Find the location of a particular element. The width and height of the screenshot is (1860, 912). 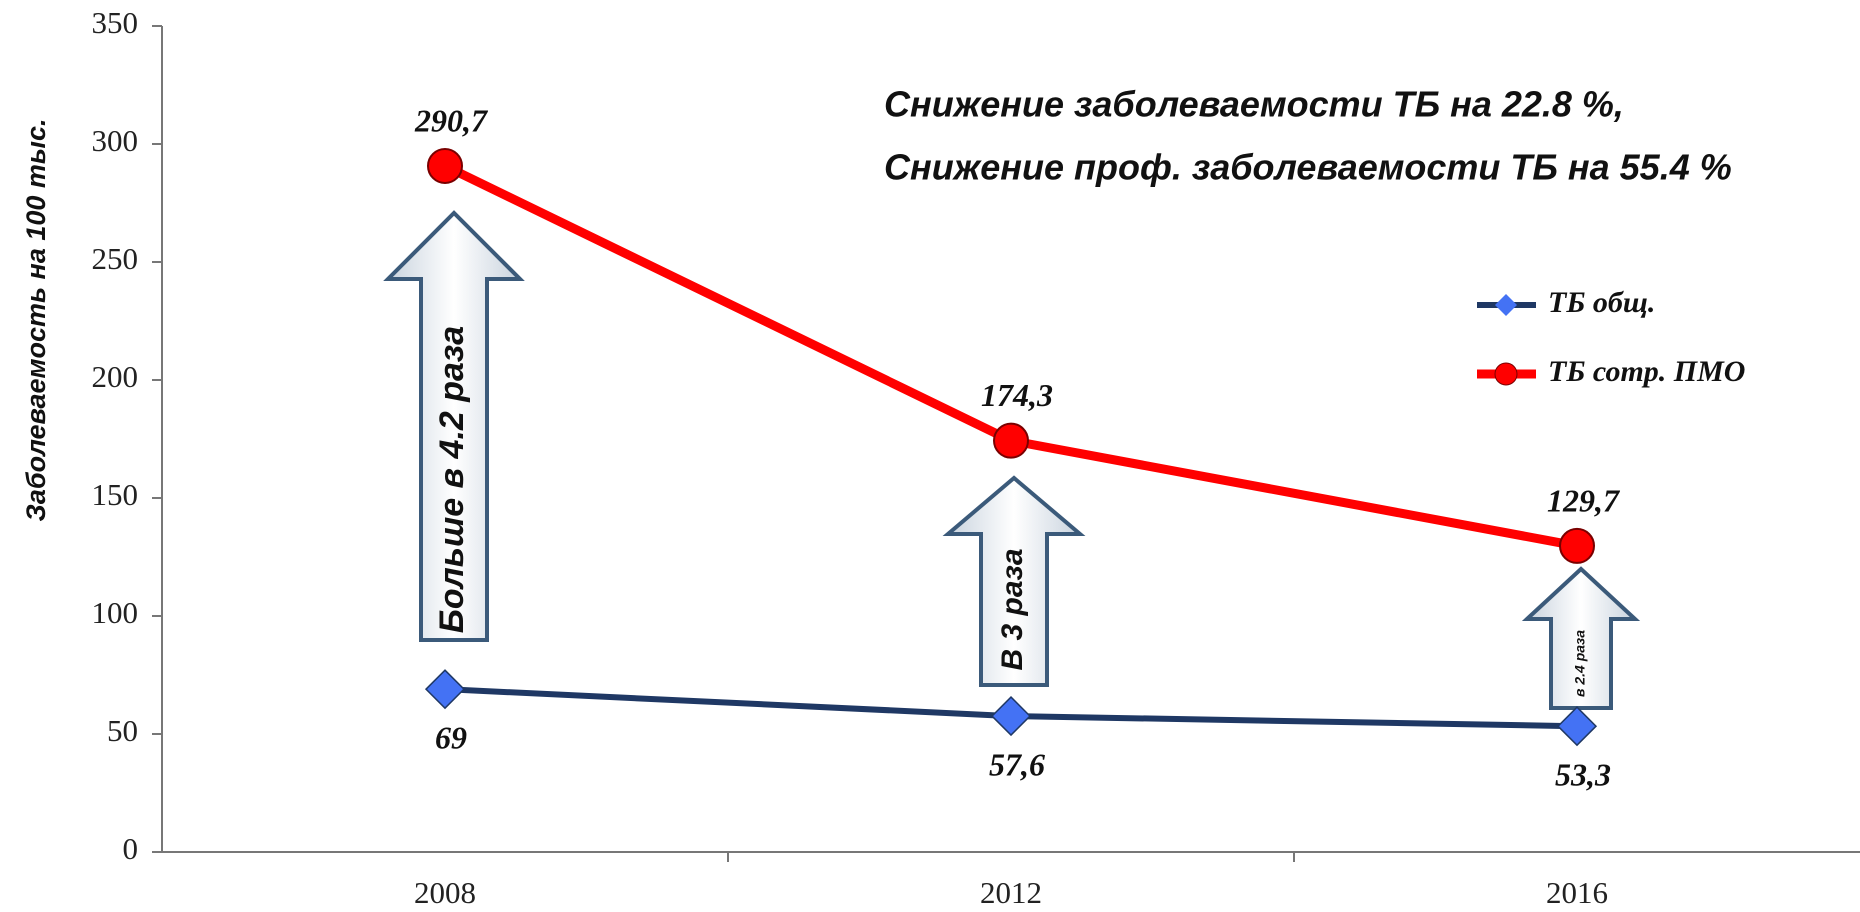

data-label: 174,3 is located at coordinates (1017, 395).